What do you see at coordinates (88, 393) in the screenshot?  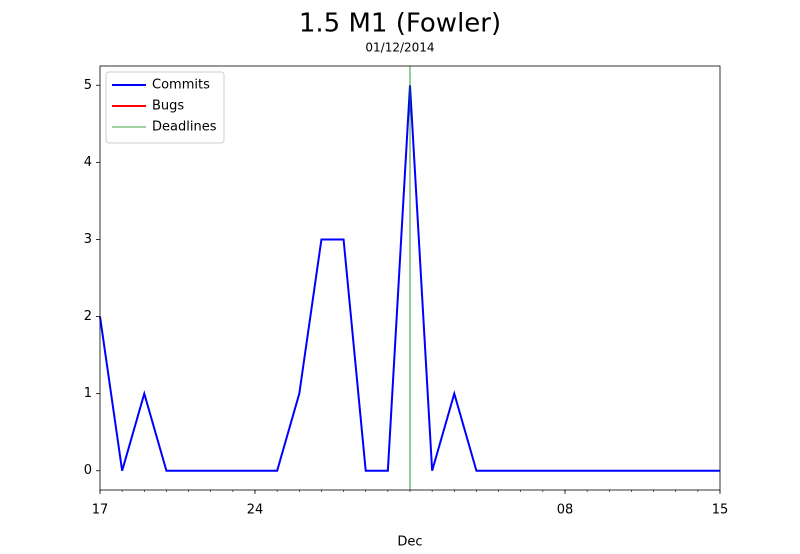 I see `y-tick-label: 1` at bounding box center [88, 393].